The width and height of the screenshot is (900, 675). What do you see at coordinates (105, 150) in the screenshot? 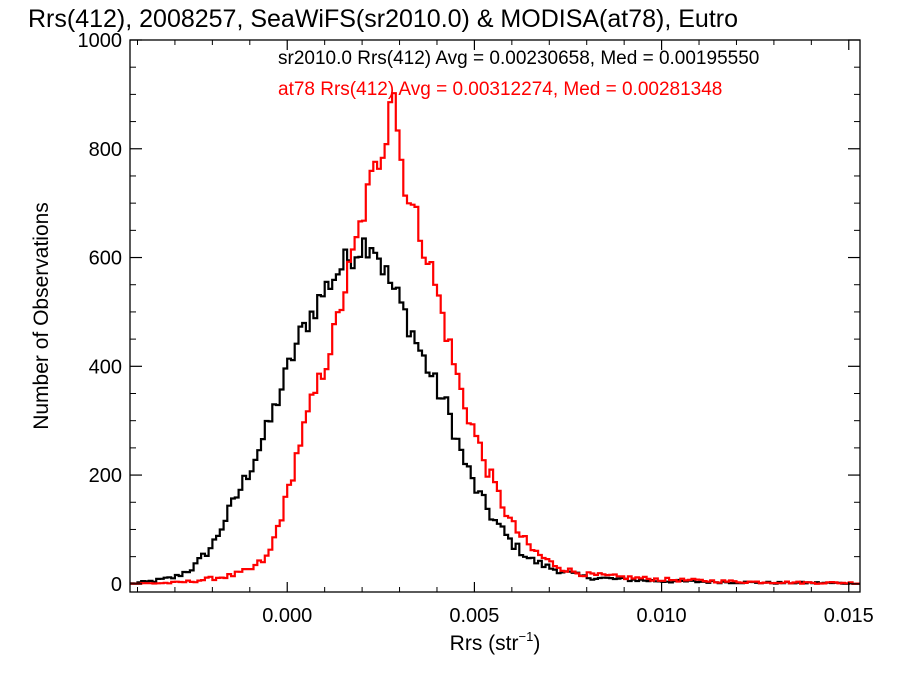
I see `y-tick-label: 800` at bounding box center [105, 150].